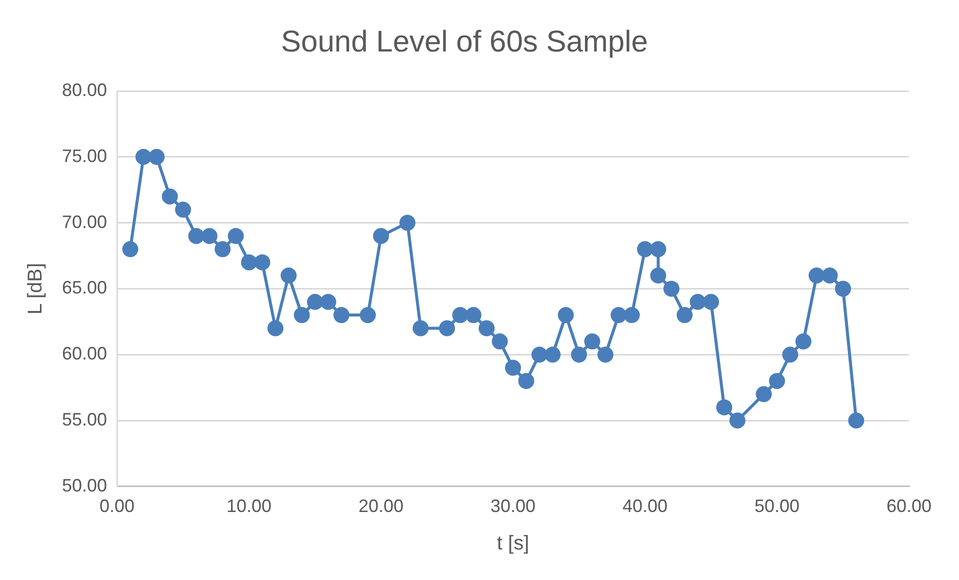 Image resolution: width=959 pixels, height=580 pixels. What do you see at coordinates (777, 506) in the screenshot?
I see `x-tick-label: 50.00` at bounding box center [777, 506].